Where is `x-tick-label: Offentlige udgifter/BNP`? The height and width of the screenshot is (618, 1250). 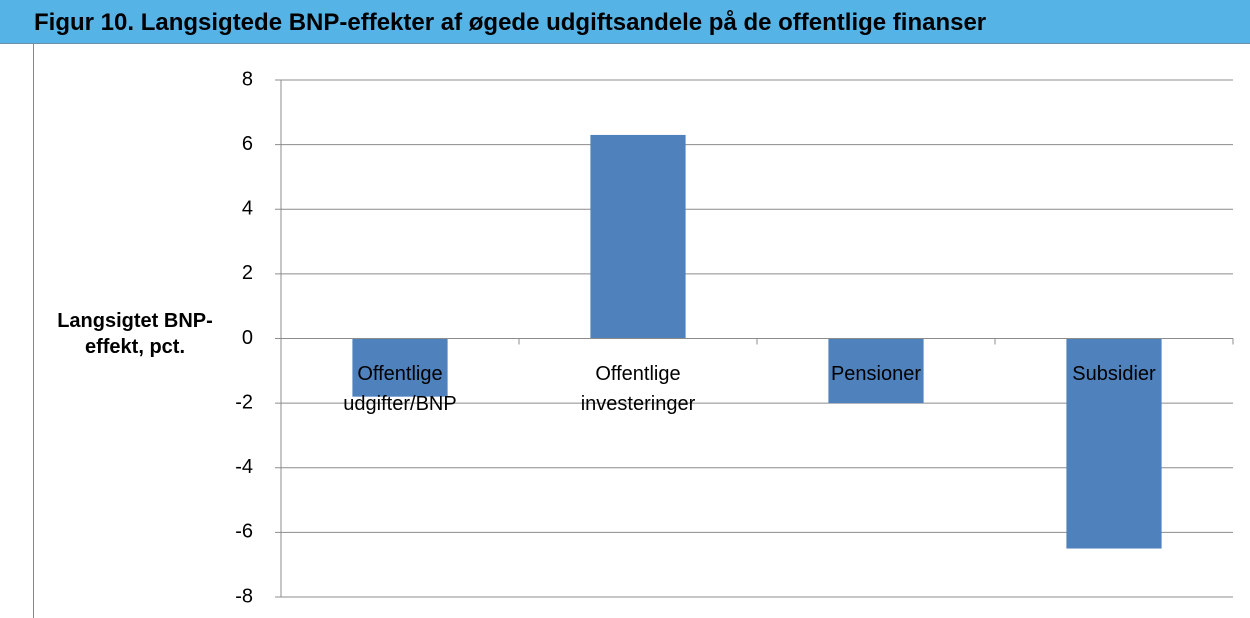 x-tick-label: Offentlige udgifter/BNP is located at coordinates (400, 388).